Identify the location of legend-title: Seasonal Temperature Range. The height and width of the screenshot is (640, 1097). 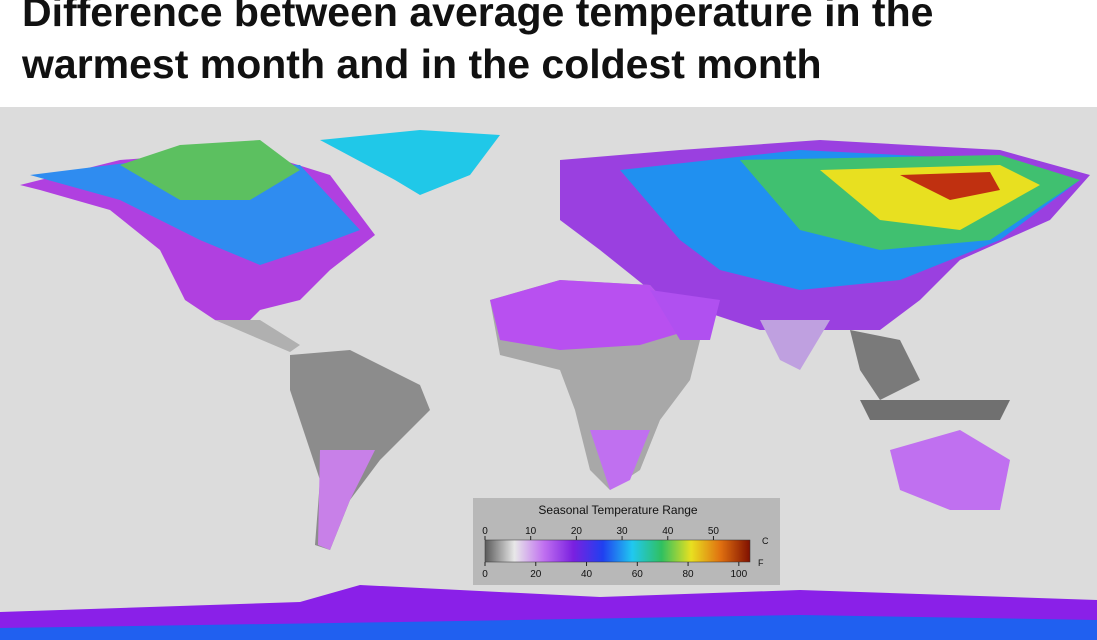
(618, 510).